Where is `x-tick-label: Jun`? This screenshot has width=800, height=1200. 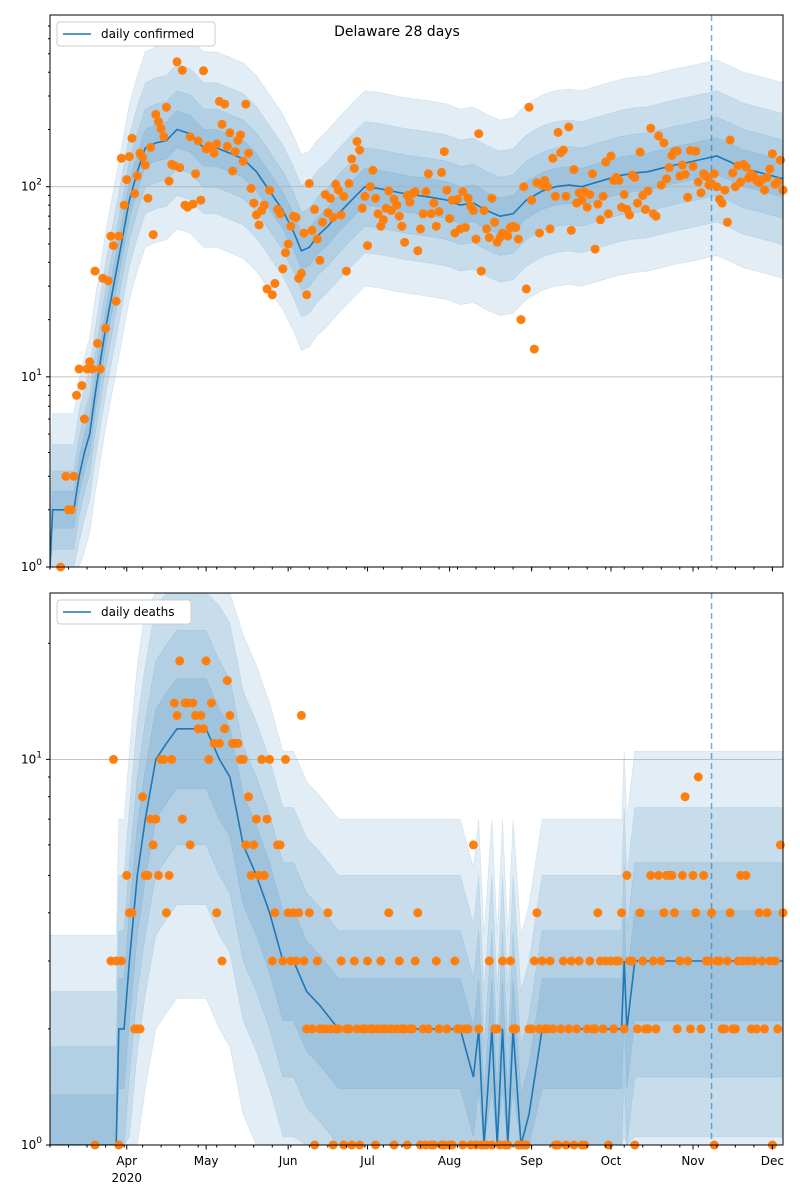 x-tick-label: Jun is located at coordinates (288, 1161).